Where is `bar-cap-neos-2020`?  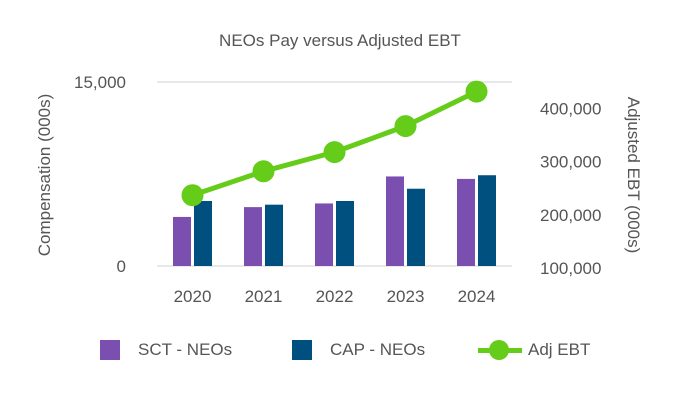
bar-cap-neos-2020 is located at coordinates (203, 233).